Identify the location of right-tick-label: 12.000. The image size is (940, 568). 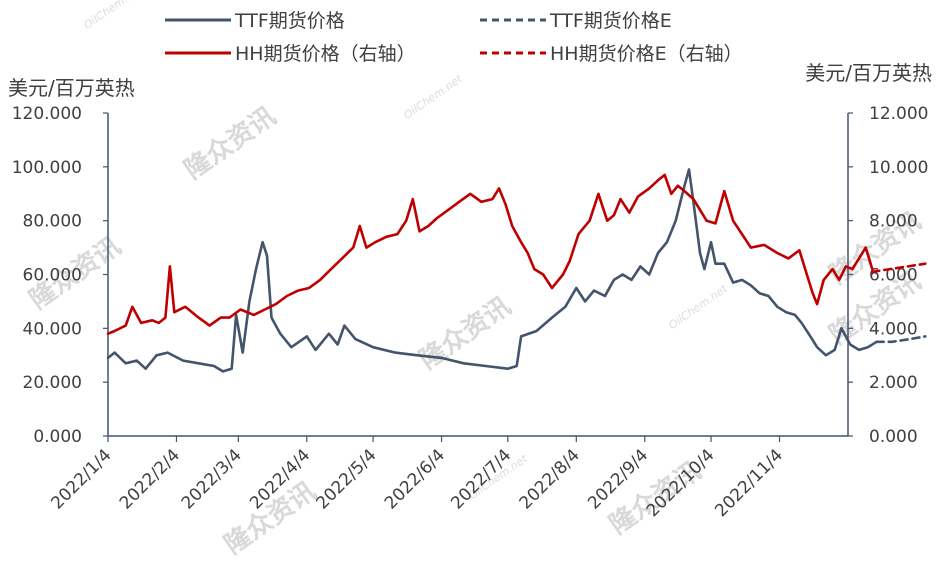
(898, 114).